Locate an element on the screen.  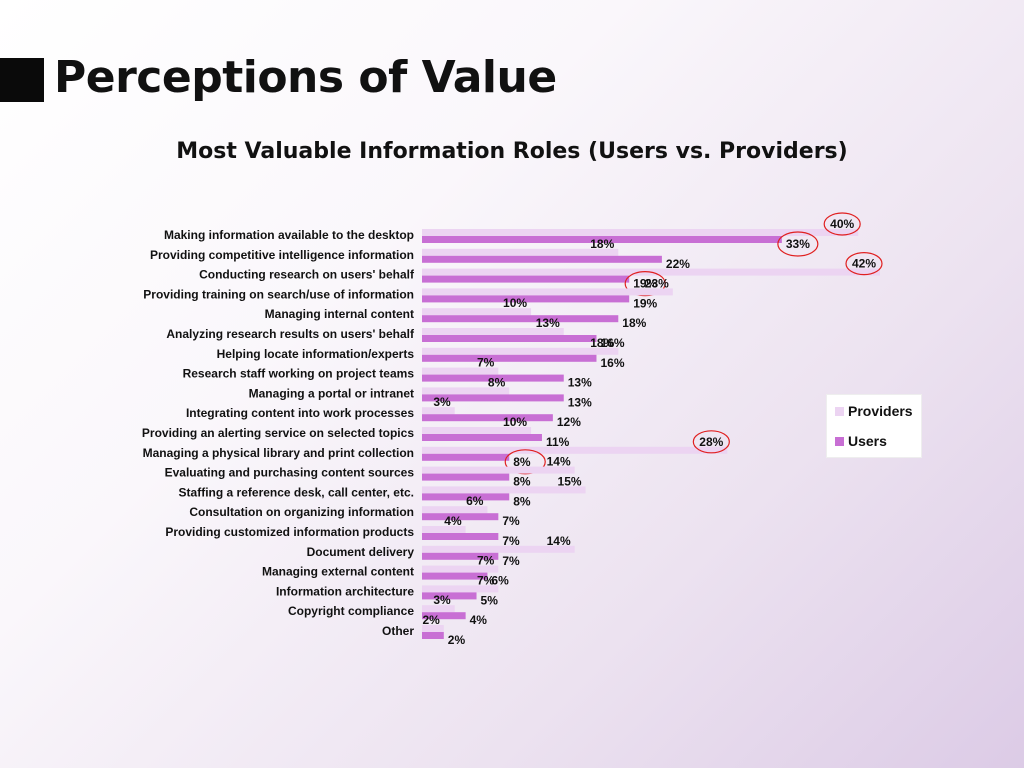
category-label: Managing internal content is located at coordinates (339, 314).